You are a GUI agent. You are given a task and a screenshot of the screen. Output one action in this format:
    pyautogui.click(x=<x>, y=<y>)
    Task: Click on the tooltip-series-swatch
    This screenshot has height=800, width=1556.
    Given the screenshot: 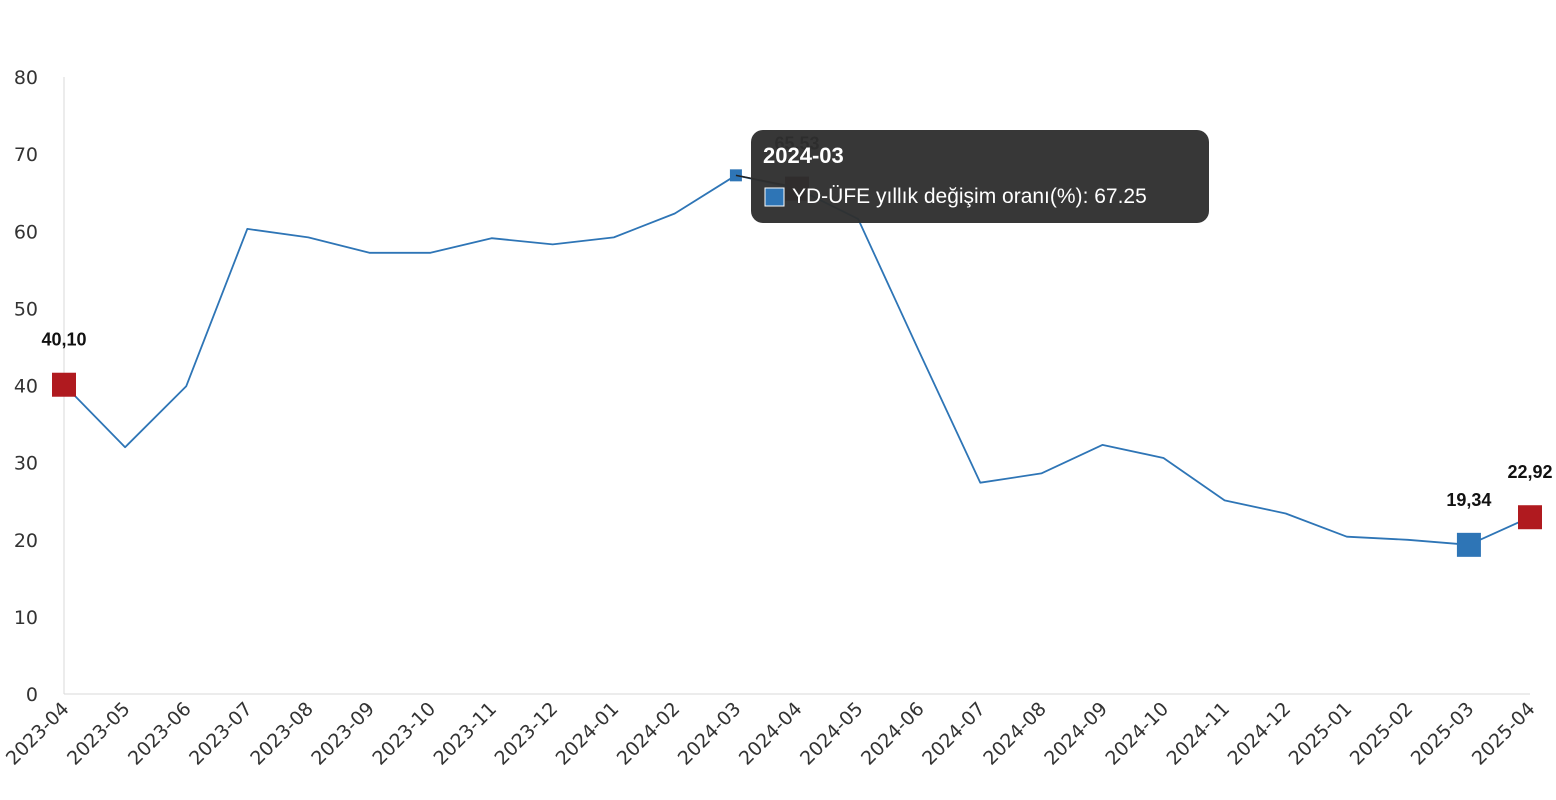 What is the action you would take?
    pyautogui.click(x=774, y=197)
    